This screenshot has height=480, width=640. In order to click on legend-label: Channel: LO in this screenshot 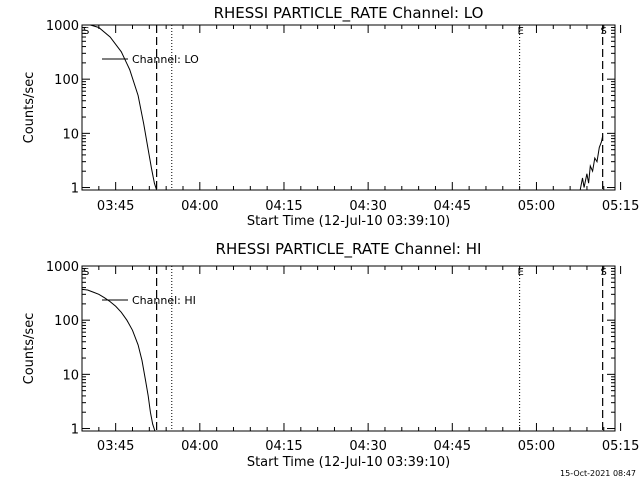, I will do `click(165, 59)`.